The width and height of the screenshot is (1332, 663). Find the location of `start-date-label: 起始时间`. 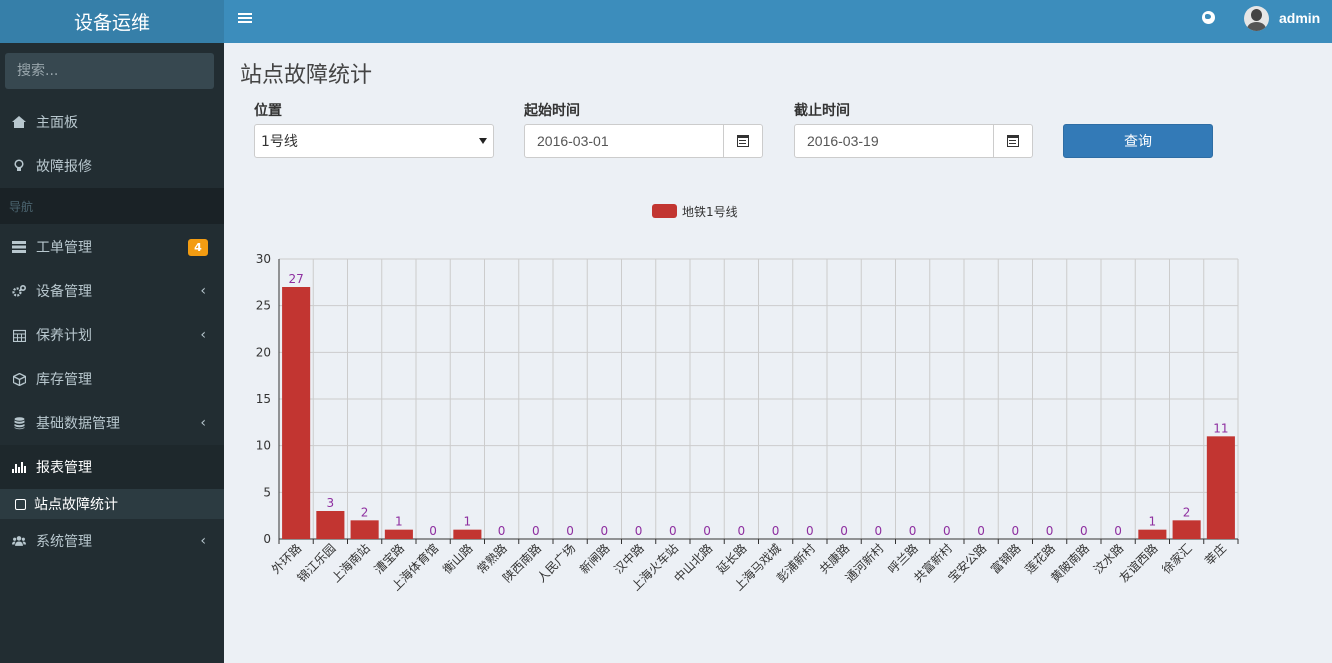

start-date-label: 起始时间 is located at coordinates (552, 111).